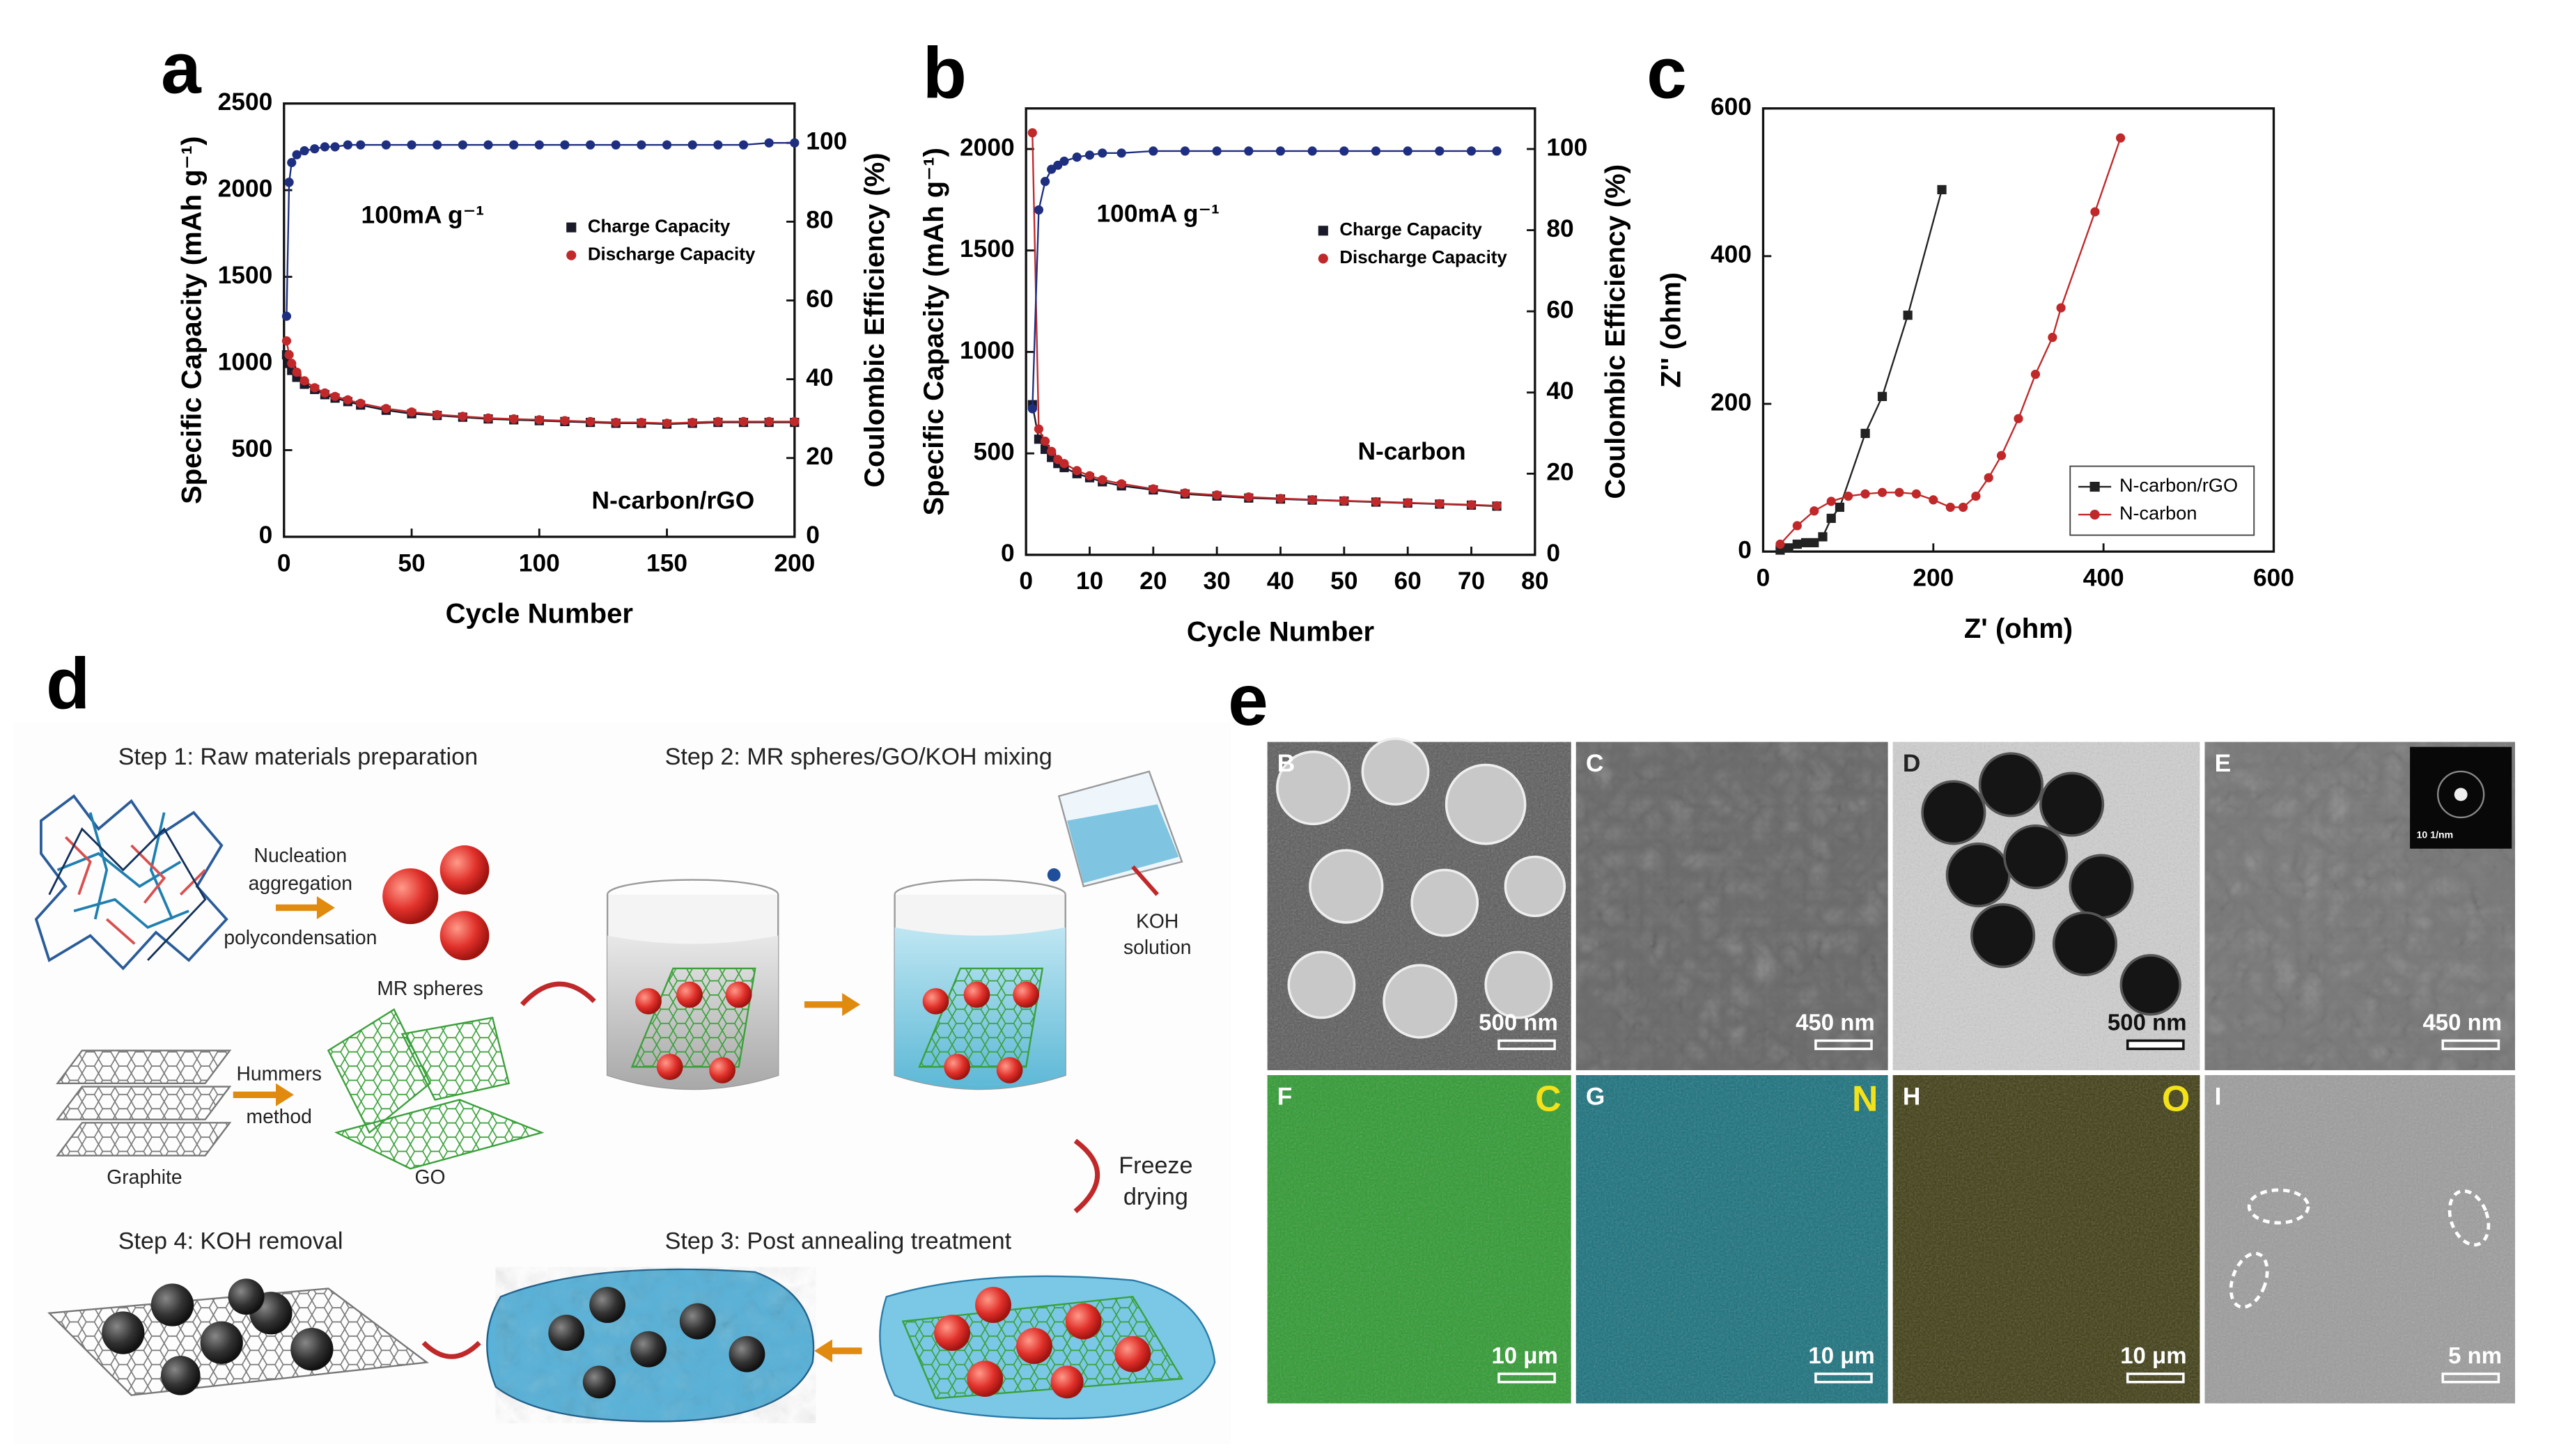 This screenshot has height=1456, width=2561. What do you see at coordinates (181, 68) in the screenshot?
I see `panel-label: a` at bounding box center [181, 68].